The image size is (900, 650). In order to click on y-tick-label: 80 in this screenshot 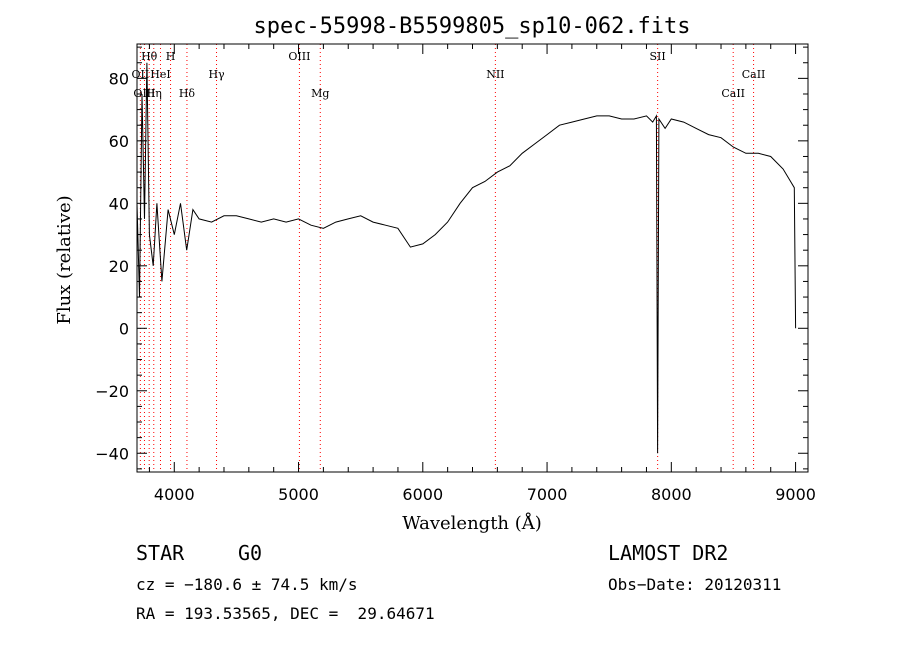, I will do `click(119, 78)`.